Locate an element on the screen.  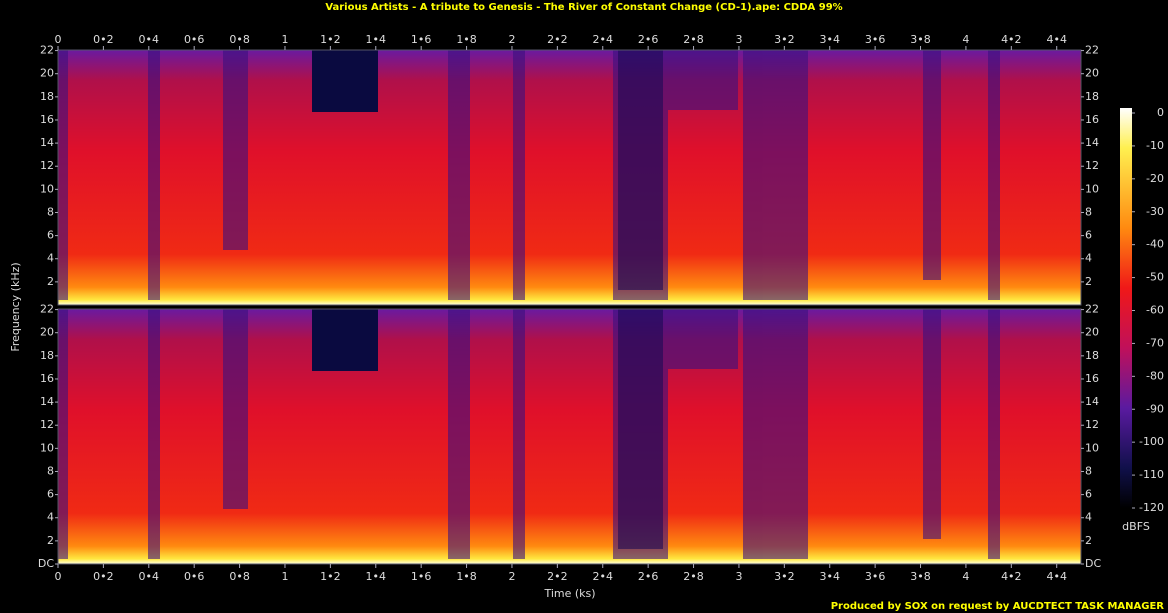
colorbar-tick-label: -40 is located at coordinates (1155, 244).